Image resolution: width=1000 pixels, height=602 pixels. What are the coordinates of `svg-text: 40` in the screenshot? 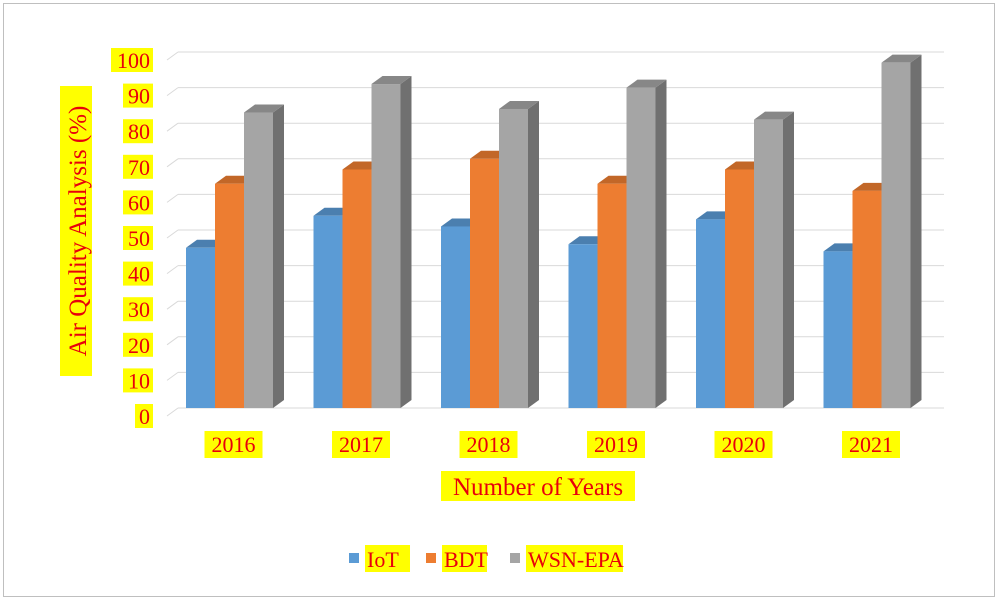 It's located at (139, 274).